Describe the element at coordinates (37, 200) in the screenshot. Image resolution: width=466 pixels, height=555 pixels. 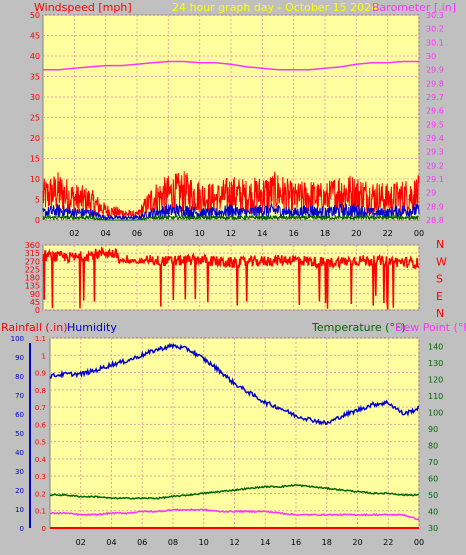
I see `wind-tick-label: 5` at that location.